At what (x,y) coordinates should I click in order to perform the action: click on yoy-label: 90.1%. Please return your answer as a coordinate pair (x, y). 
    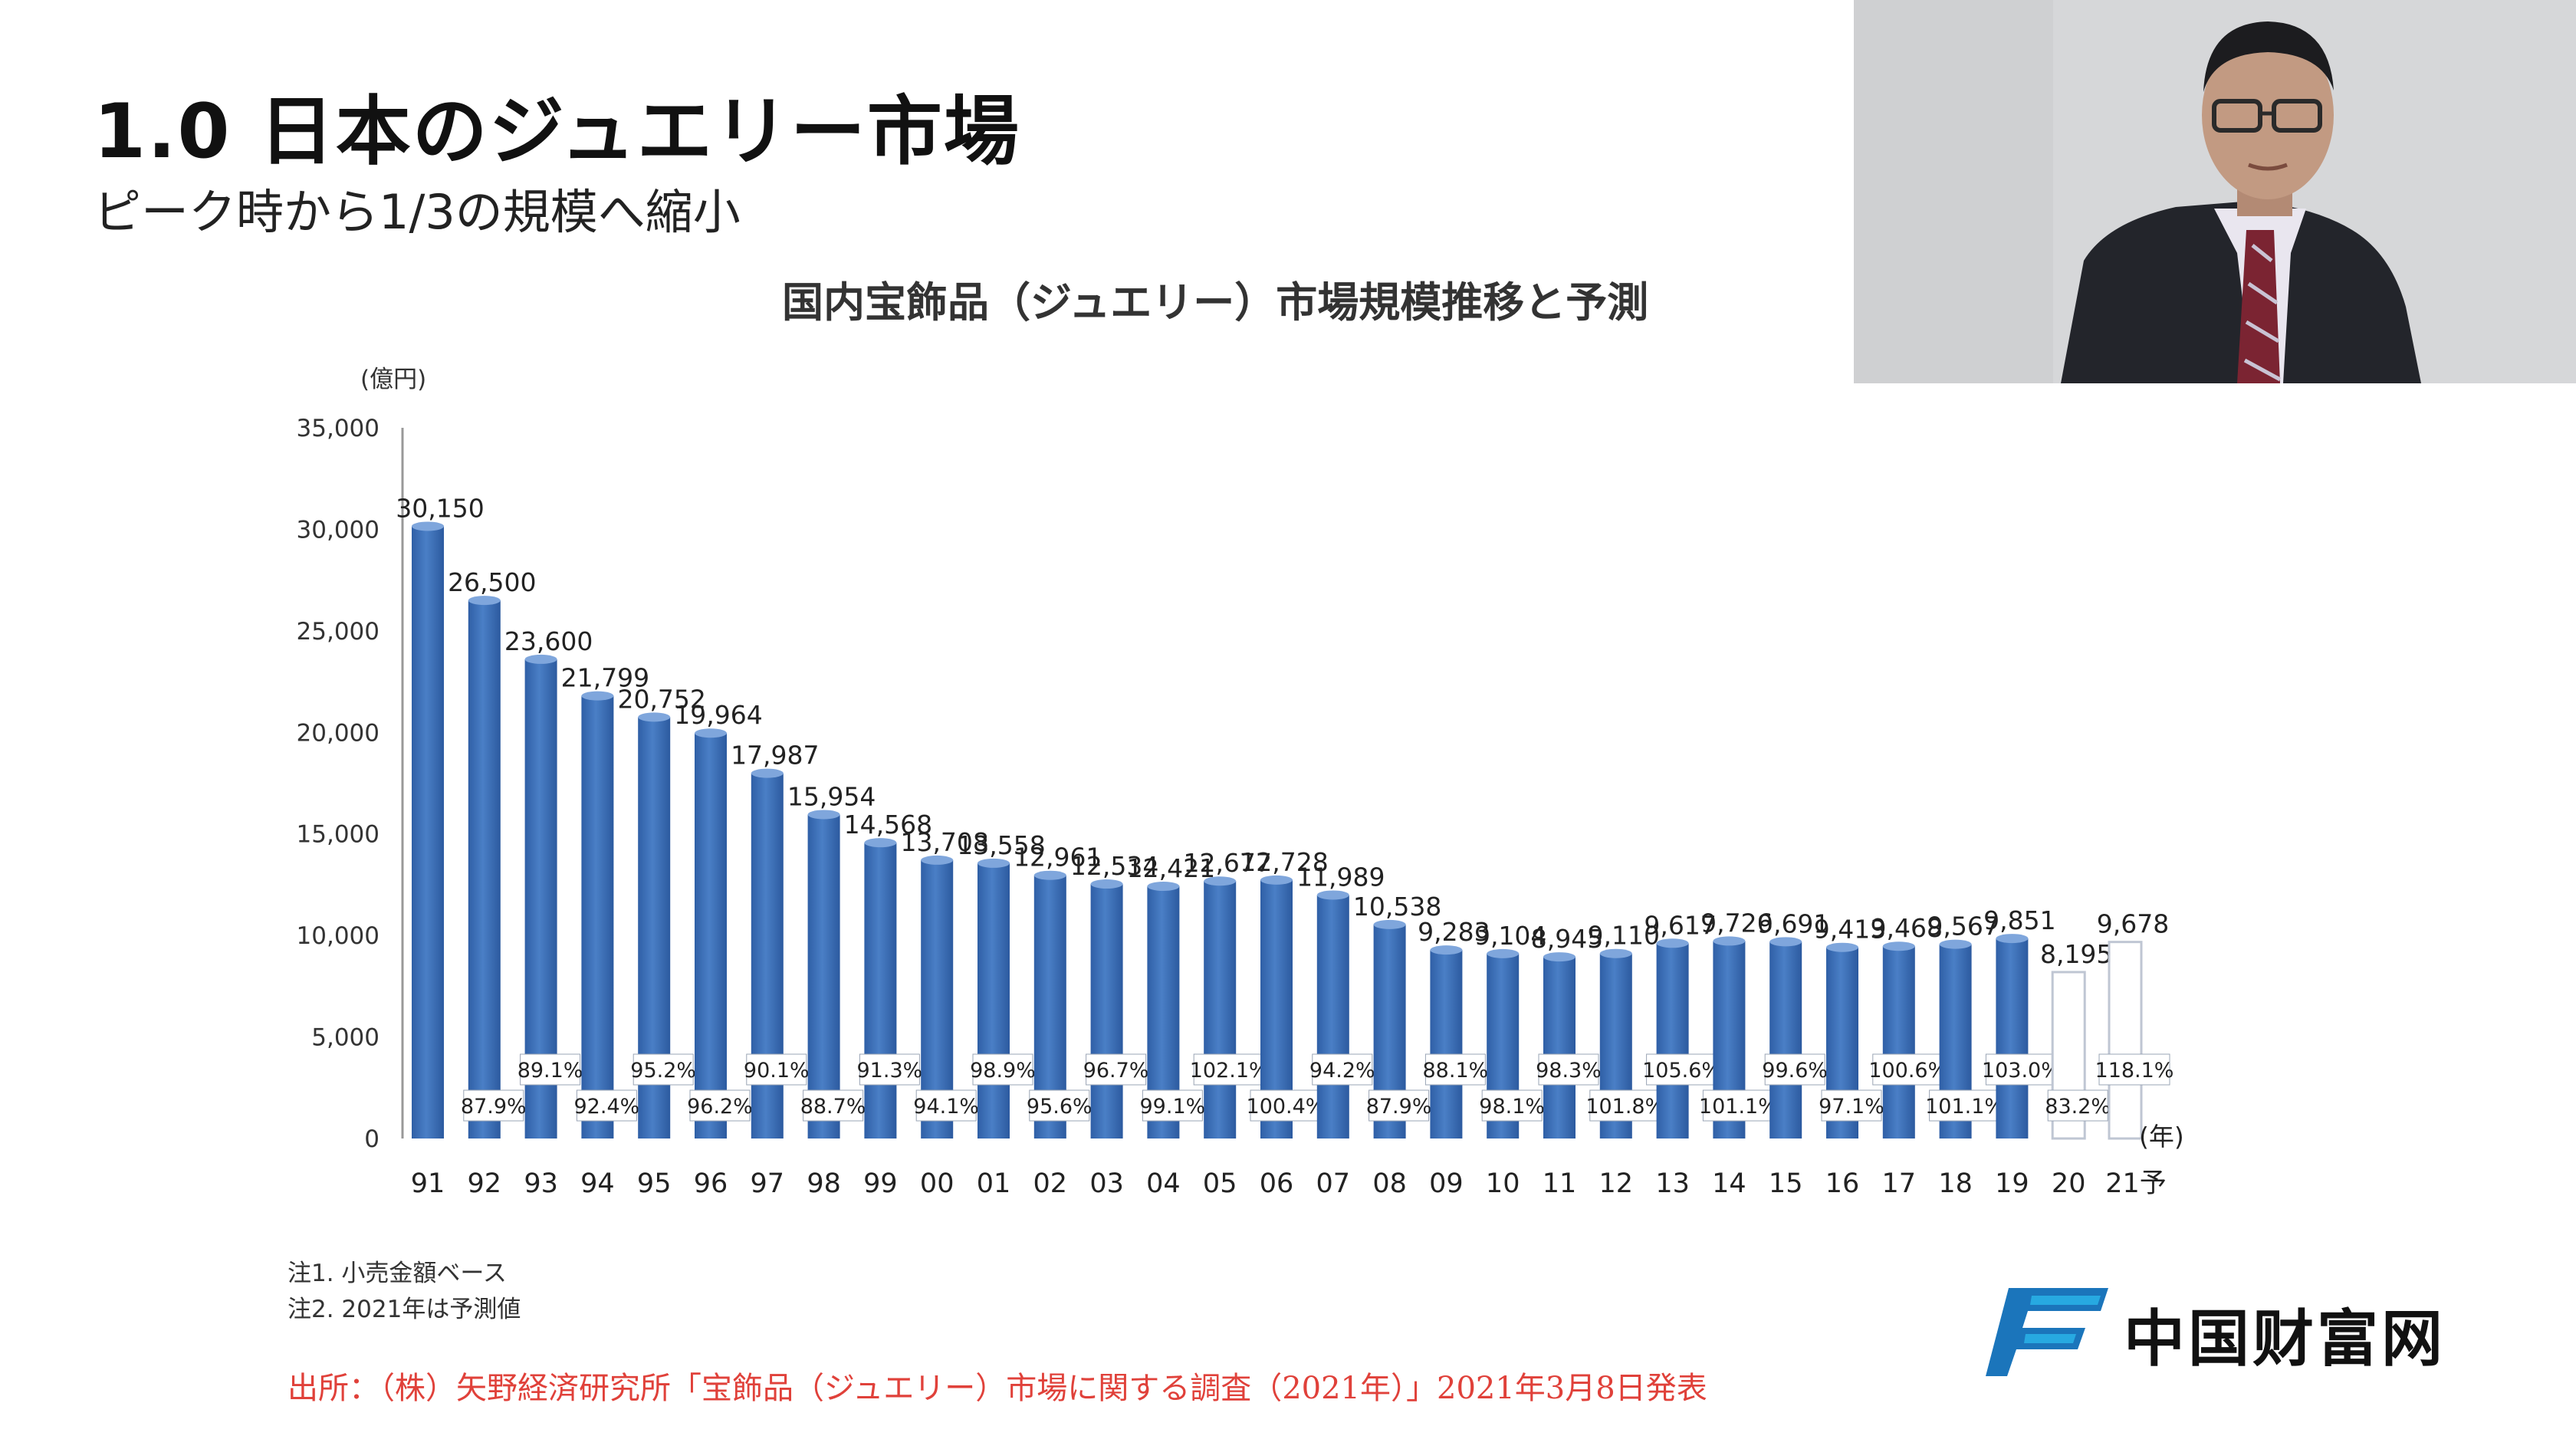
    Looking at the image, I should click on (777, 1071).